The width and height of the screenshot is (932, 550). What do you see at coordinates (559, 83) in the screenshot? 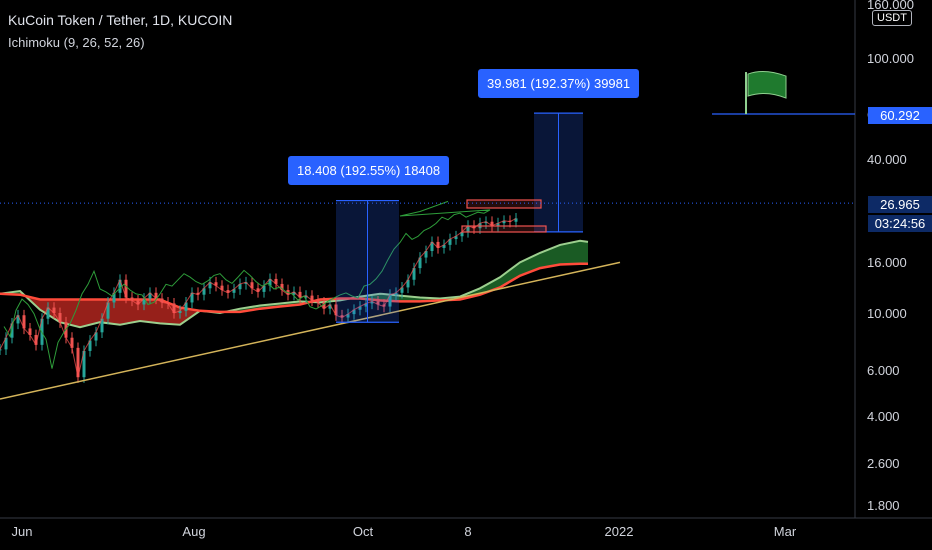
I see `measure-label-2: 39.981 (192.37%) 39981` at bounding box center [559, 83].